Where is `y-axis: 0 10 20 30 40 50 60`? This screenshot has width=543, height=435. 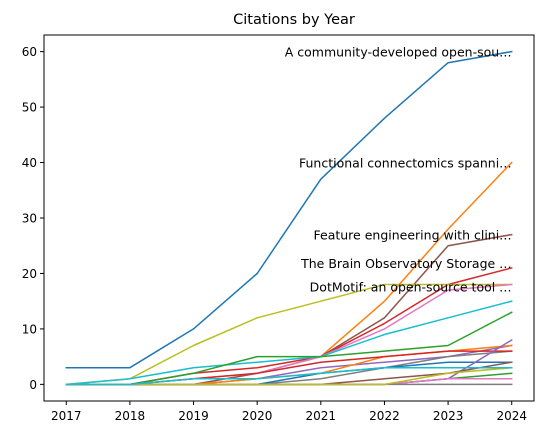
y-axis: 0 10 20 30 40 50 60 is located at coordinates (33, 218).